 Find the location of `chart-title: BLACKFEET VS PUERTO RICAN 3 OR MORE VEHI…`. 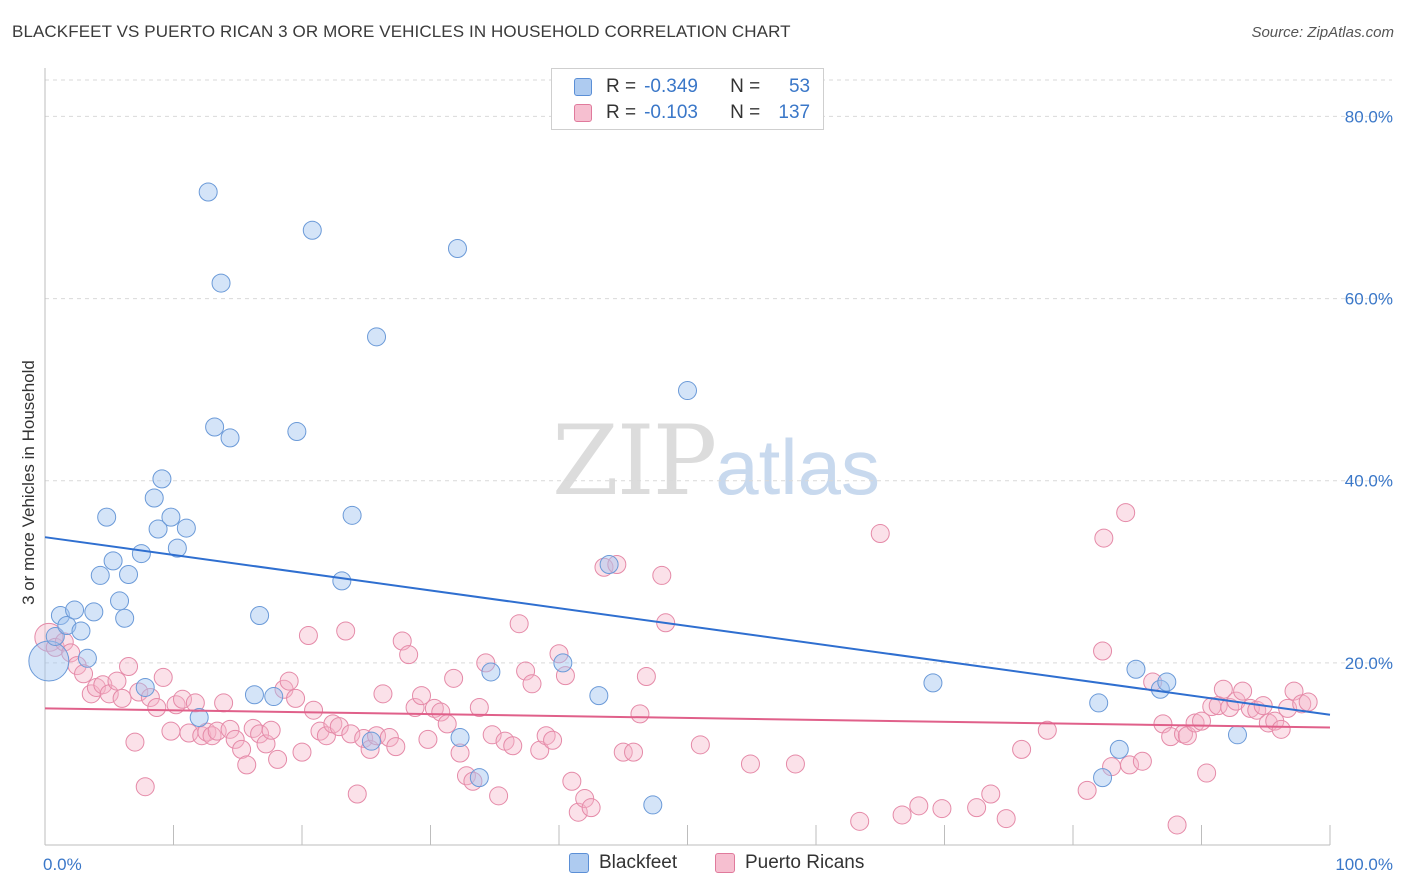

chart-title: BLACKFEET VS PUERTO RICAN 3 OR MORE VEHI… is located at coordinates (401, 31).